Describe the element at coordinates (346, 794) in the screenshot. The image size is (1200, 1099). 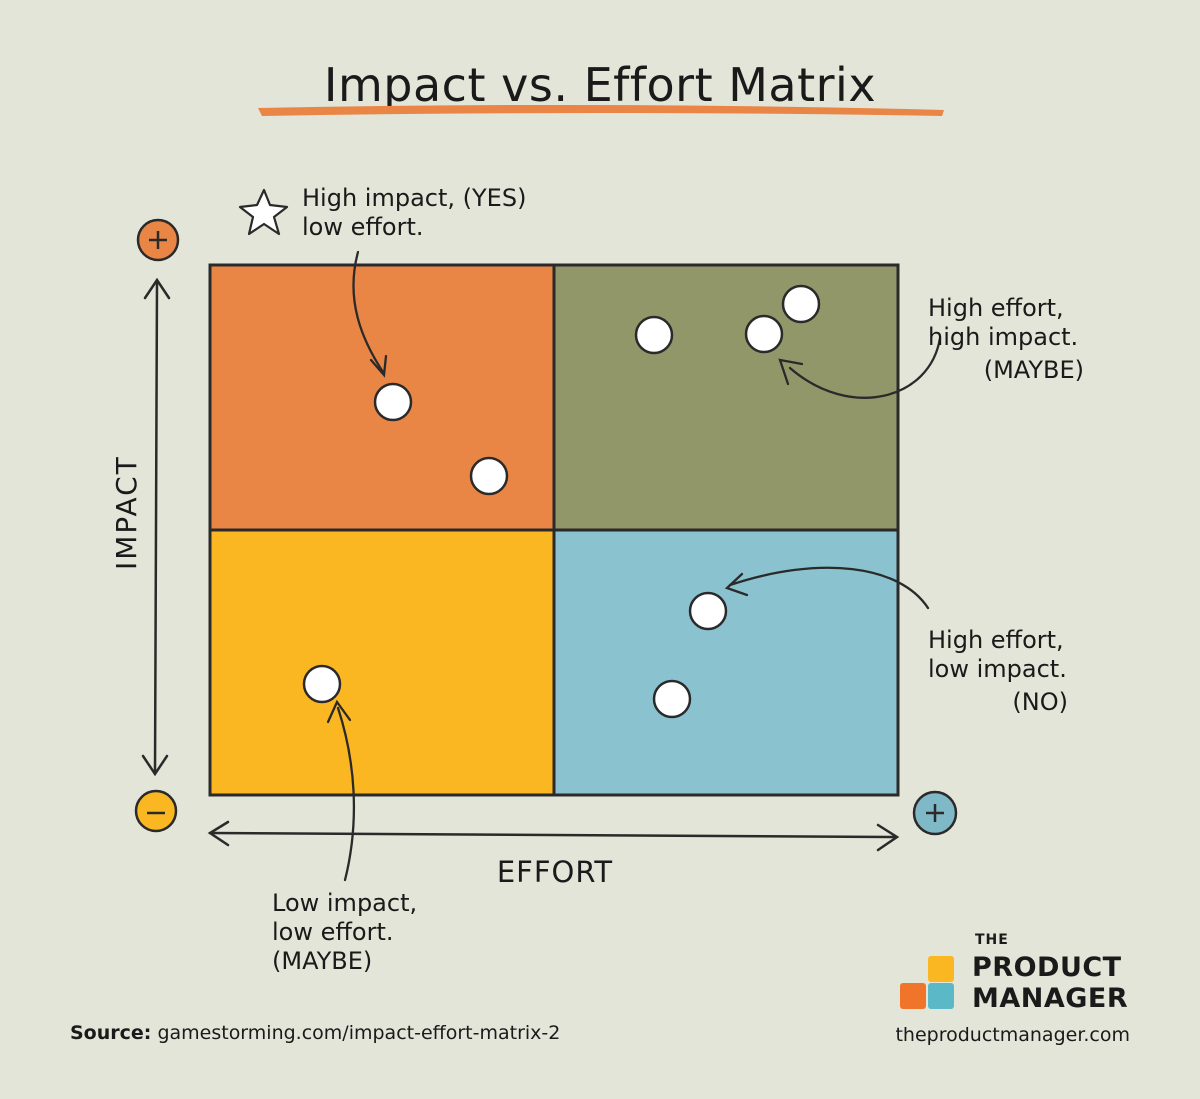
I see `arrow-maybe-low` at that location.